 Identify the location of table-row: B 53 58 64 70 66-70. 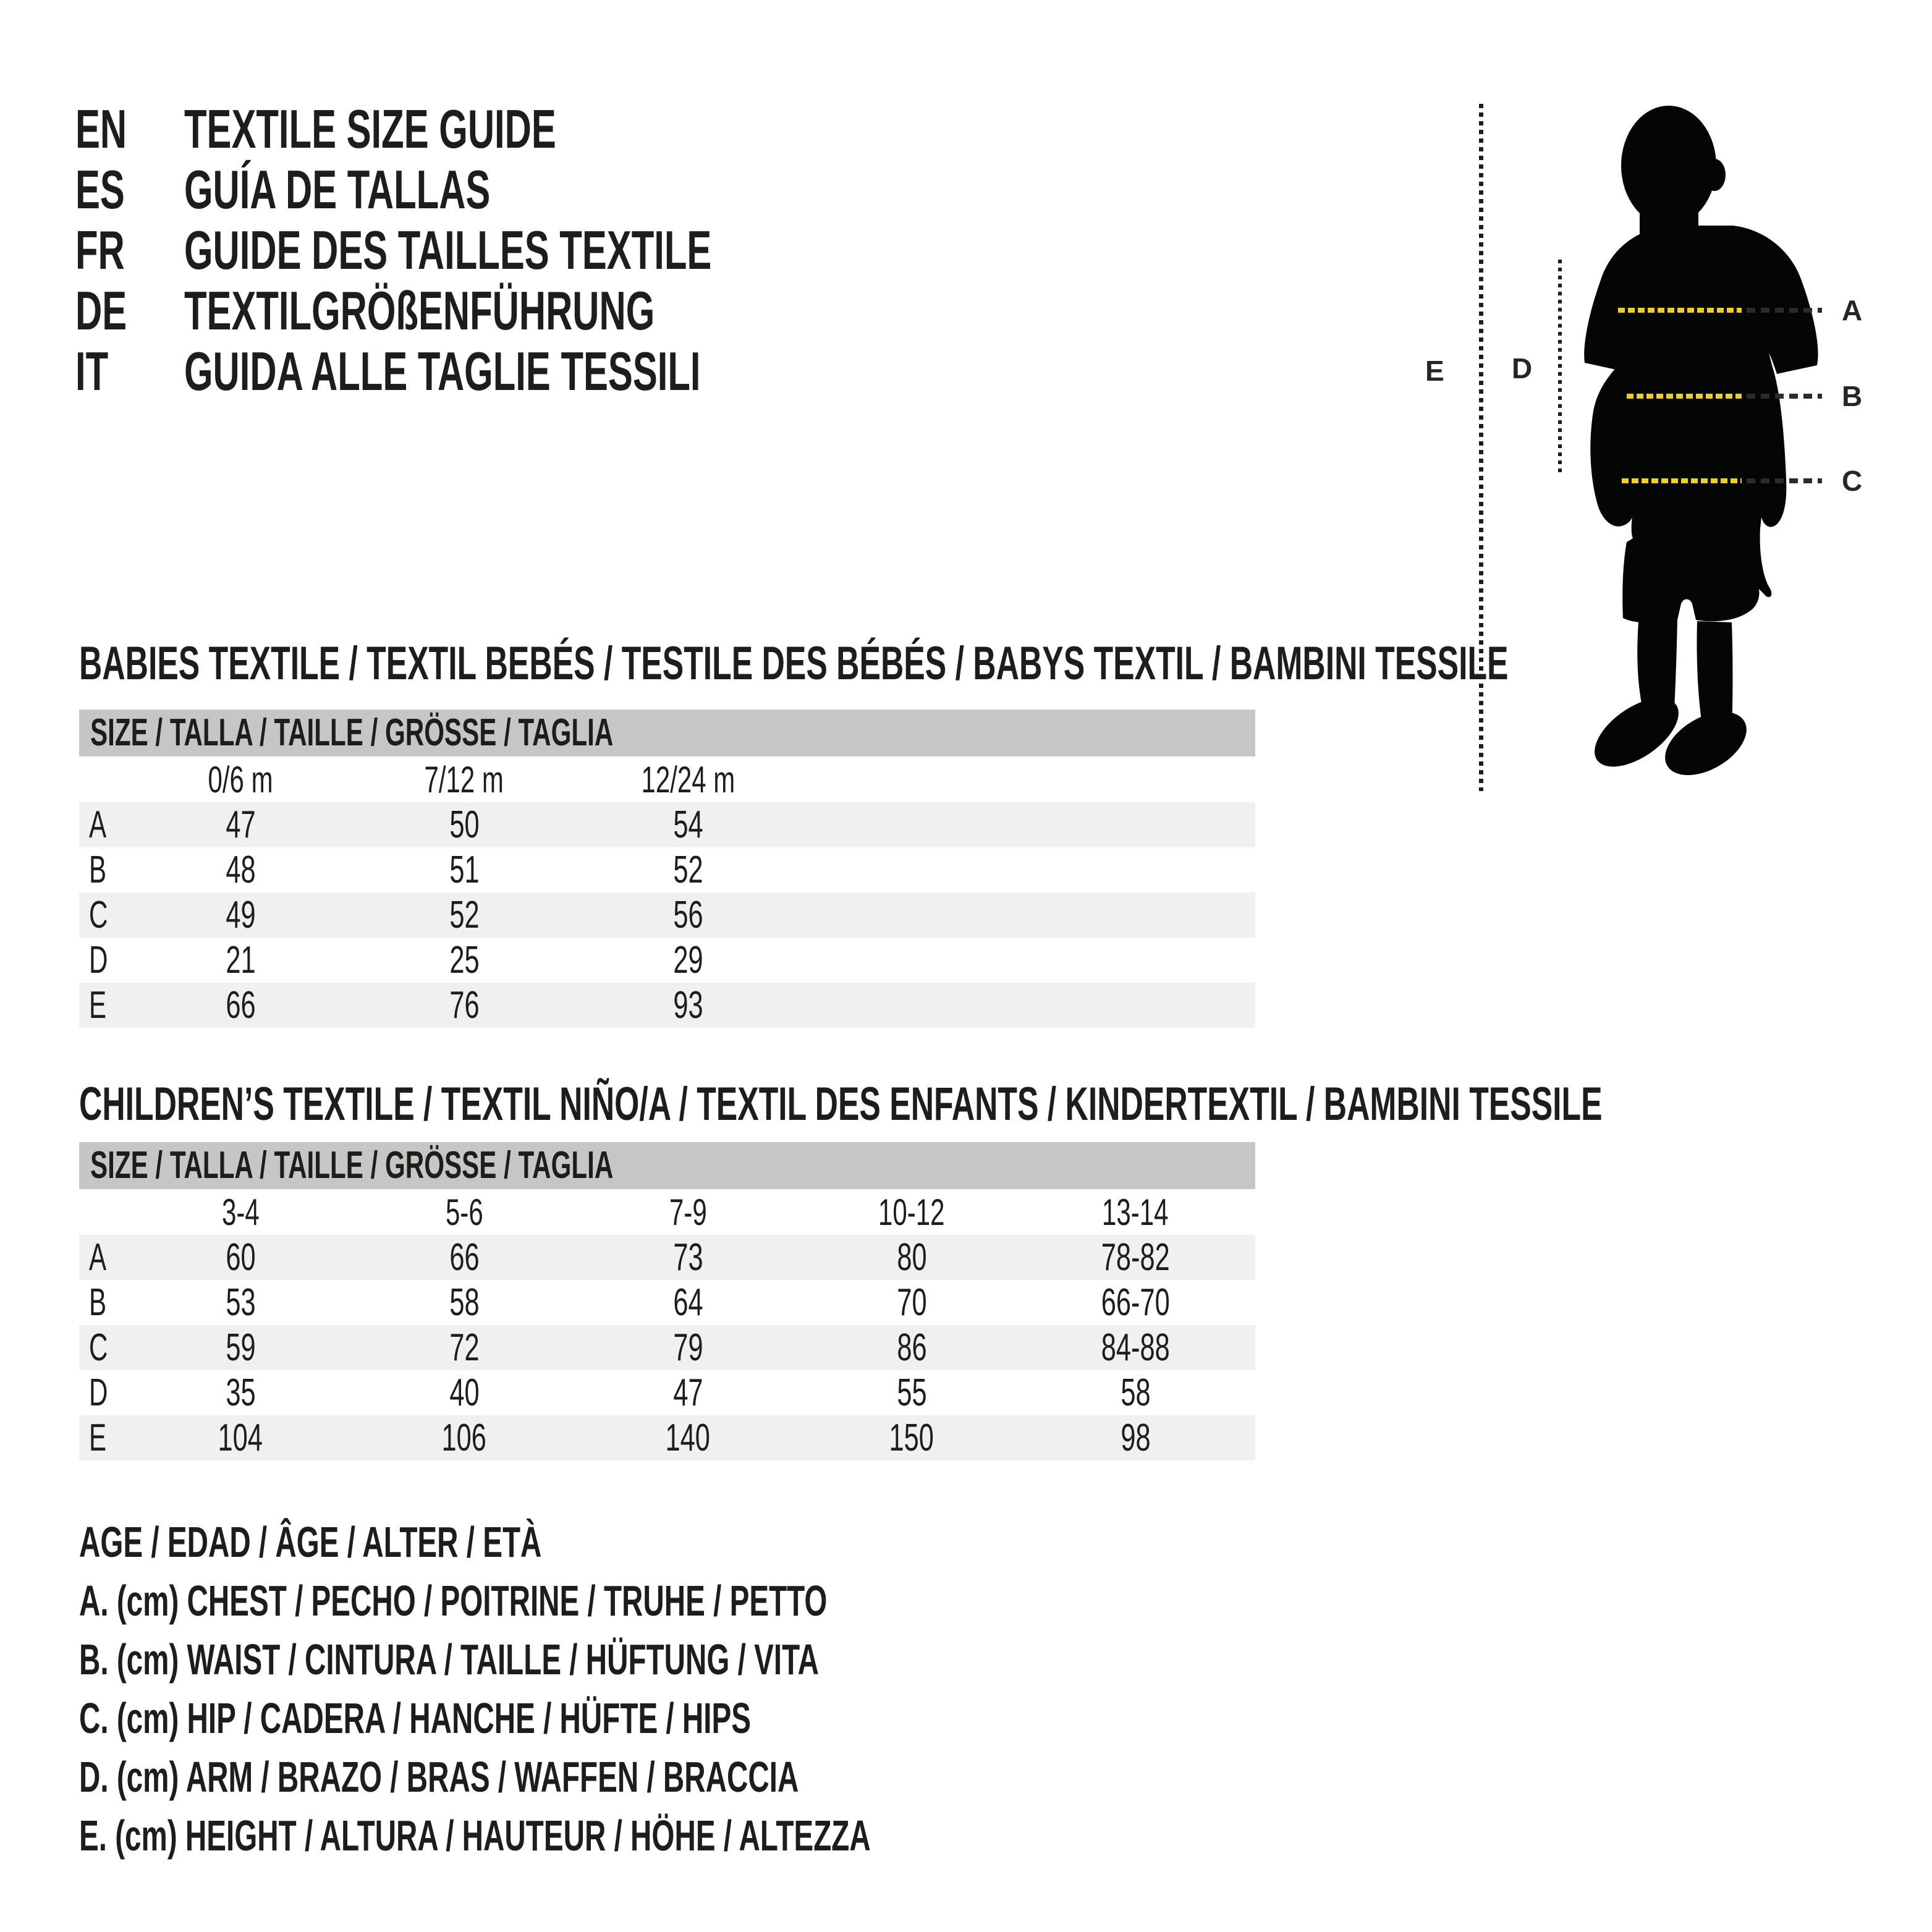
(667, 1302).